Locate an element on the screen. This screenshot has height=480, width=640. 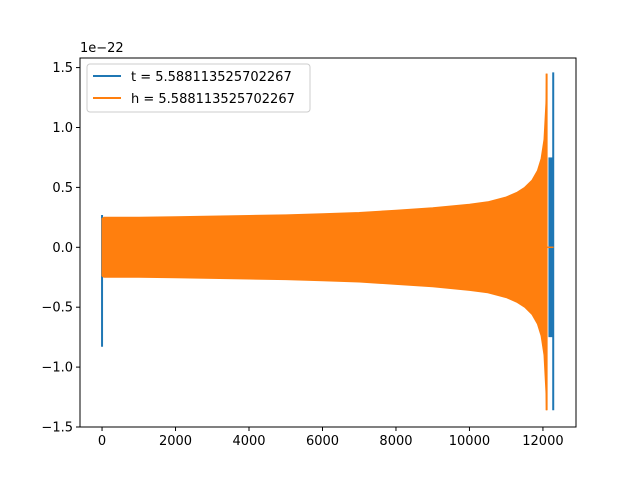
y-tick-label: 1.5 is located at coordinates (62, 68).